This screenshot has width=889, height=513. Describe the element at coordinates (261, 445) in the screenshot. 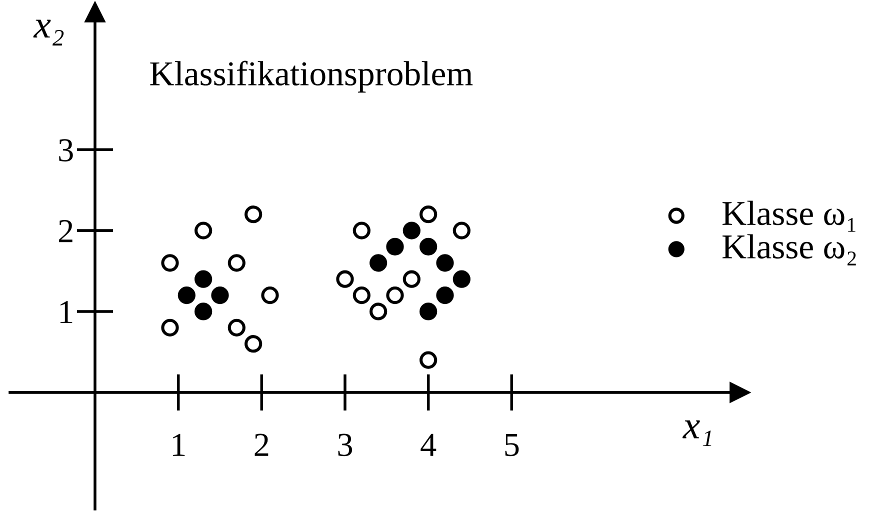

I see `x-tick-label: 2` at that location.